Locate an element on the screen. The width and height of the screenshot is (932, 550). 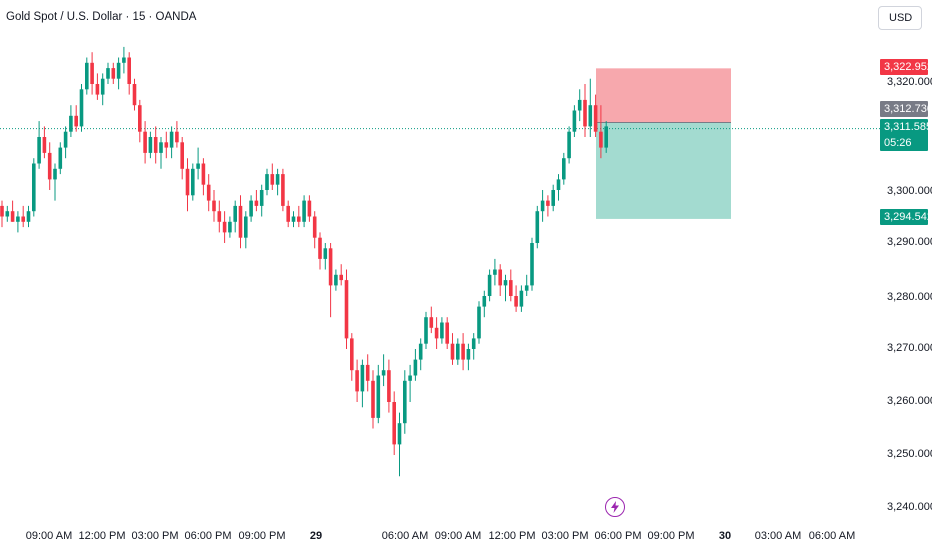
y-tick-label: 3,300.000 is located at coordinates (909, 191).